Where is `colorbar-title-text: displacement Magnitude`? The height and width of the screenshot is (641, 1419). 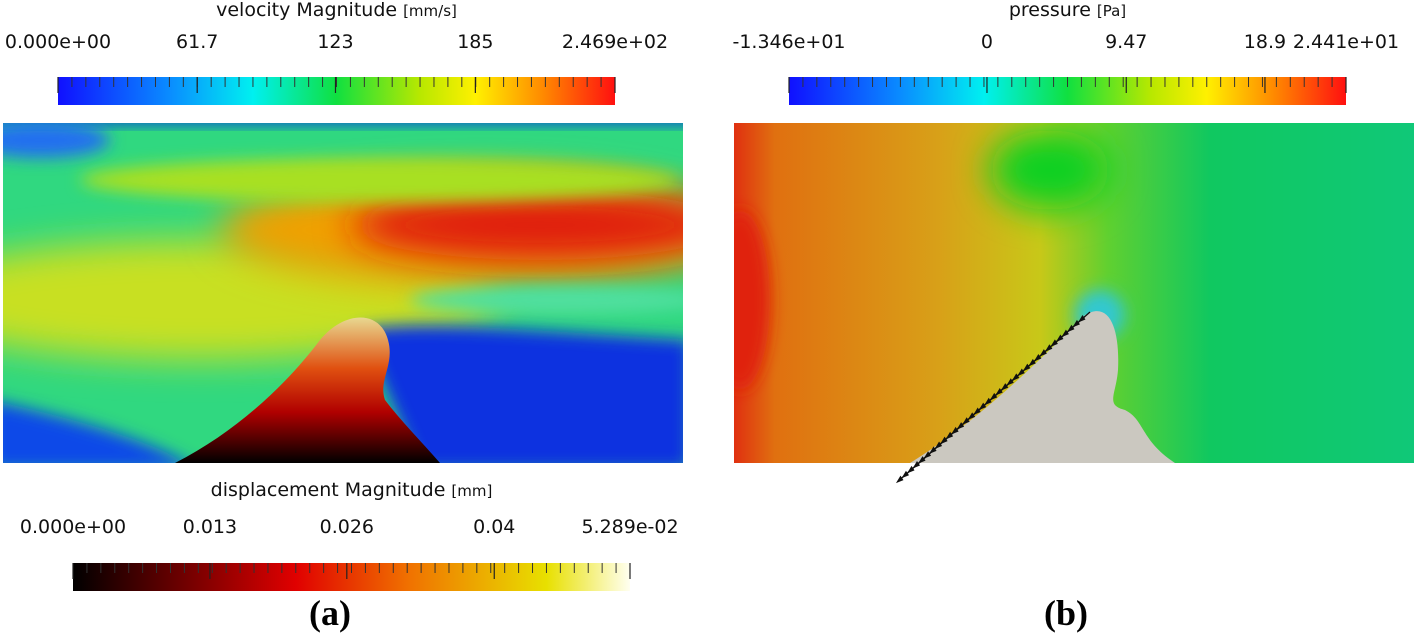
colorbar-title-text: displacement Magnitude is located at coordinates (328, 490).